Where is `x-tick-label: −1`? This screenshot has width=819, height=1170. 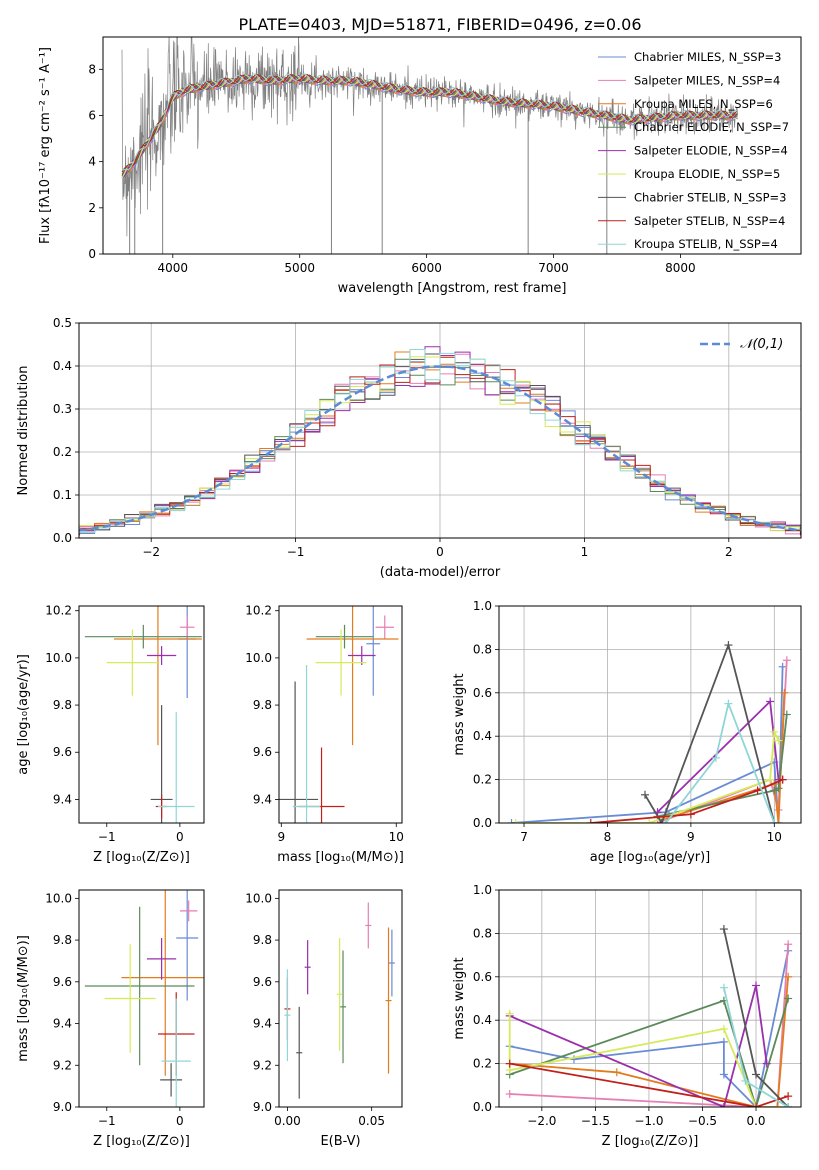 x-tick-label: −1 is located at coordinates (107, 837).